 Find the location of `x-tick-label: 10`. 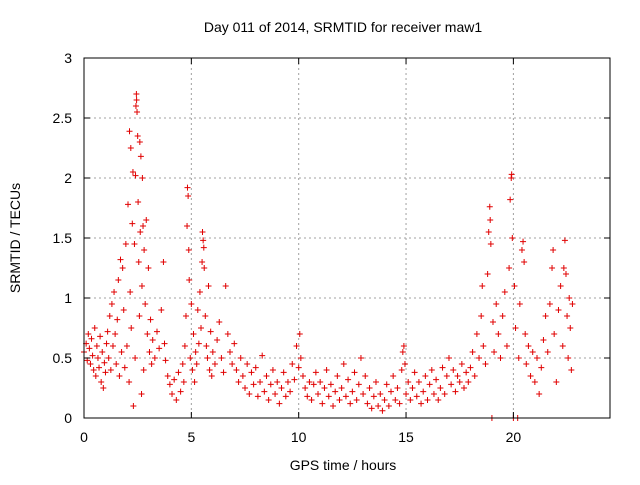

x-tick-label: 10 is located at coordinates (299, 437).